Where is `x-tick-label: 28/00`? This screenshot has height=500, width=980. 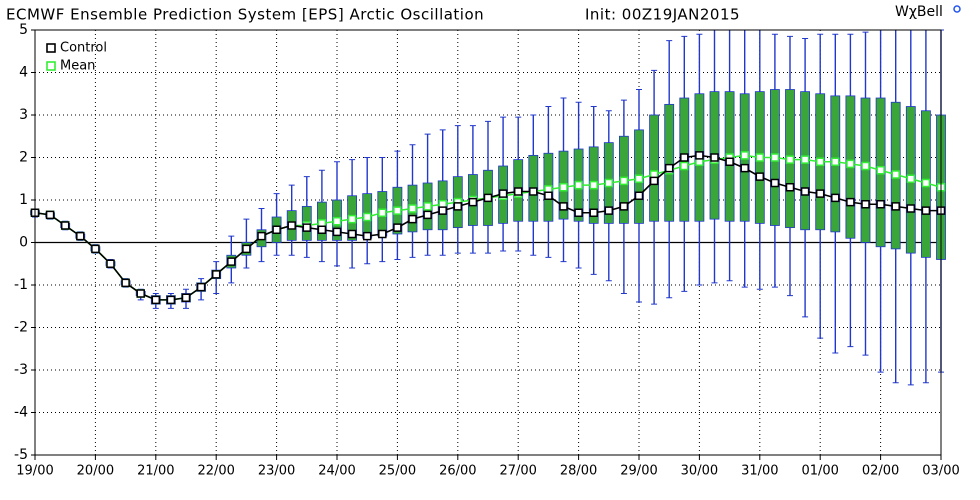
x-tick-label: 28/00 is located at coordinates (578, 471).